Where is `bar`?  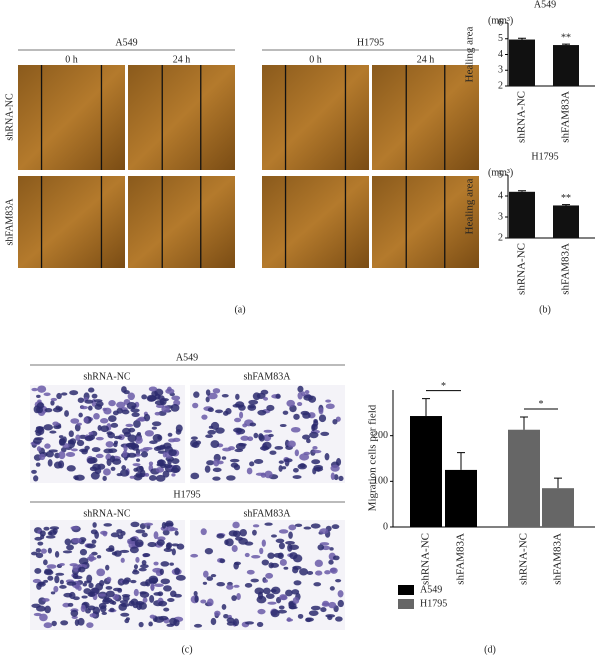
bar is located at coordinates (558, 507).